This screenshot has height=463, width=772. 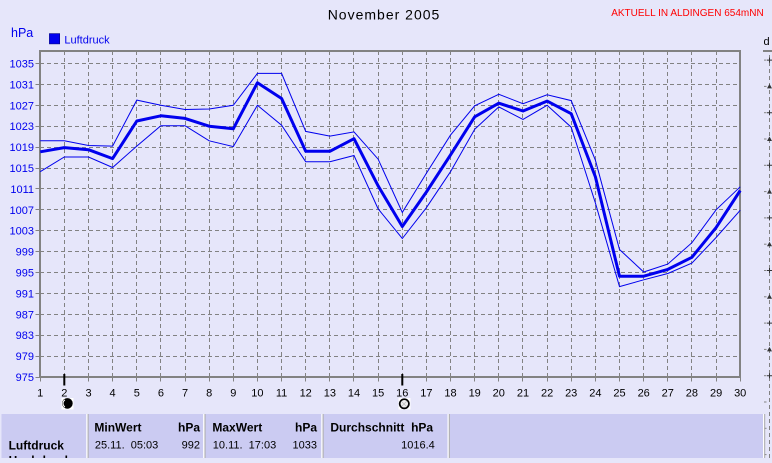 What do you see at coordinates (25, 357) in the screenshot?
I see `svg-text: 979` at bounding box center [25, 357].